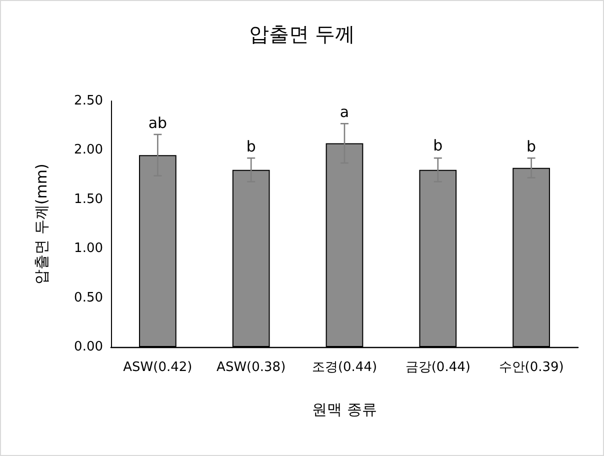 Image resolution: width=604 pixels, height=456 pixels. I want to click on y-tick-label: 0.00, so click(88, 347).